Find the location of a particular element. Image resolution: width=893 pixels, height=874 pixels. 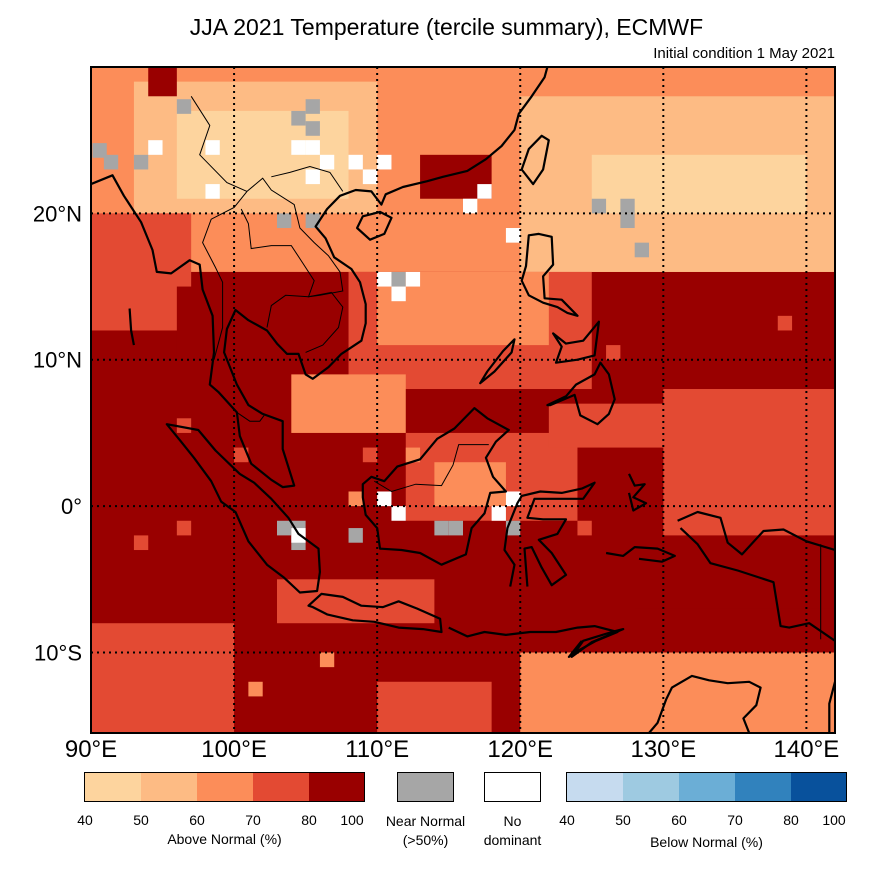

border-cambodia is located at coordinates (305, 322).